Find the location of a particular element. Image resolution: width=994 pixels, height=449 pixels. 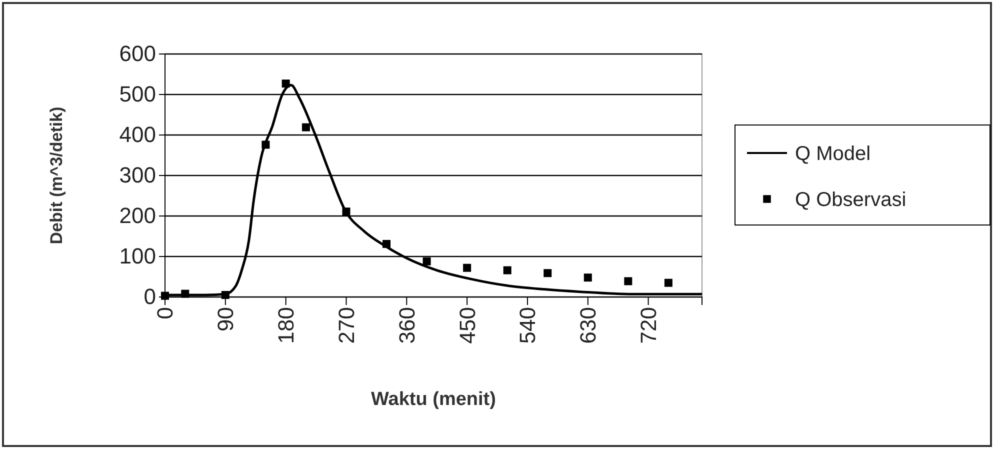

x-tick-label: 450 is located at coordinates (467, 325).